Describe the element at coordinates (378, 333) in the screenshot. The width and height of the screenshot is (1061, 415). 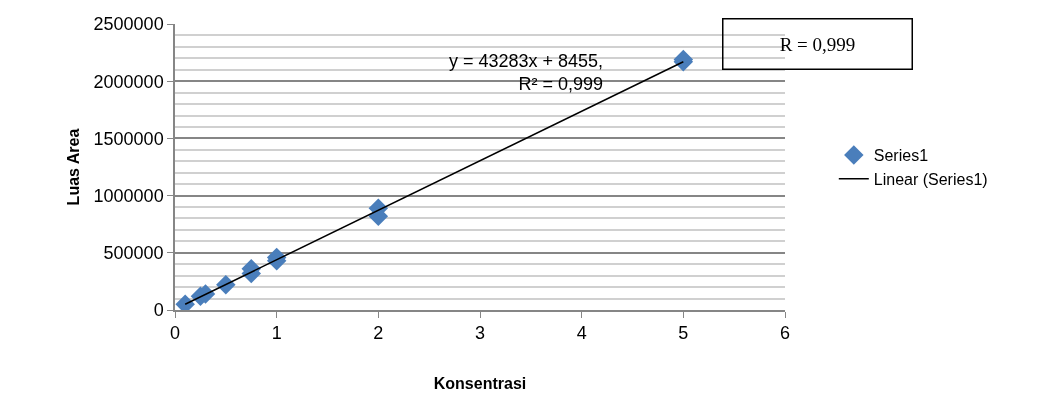
I see `x-tick-label: 2` at that location.